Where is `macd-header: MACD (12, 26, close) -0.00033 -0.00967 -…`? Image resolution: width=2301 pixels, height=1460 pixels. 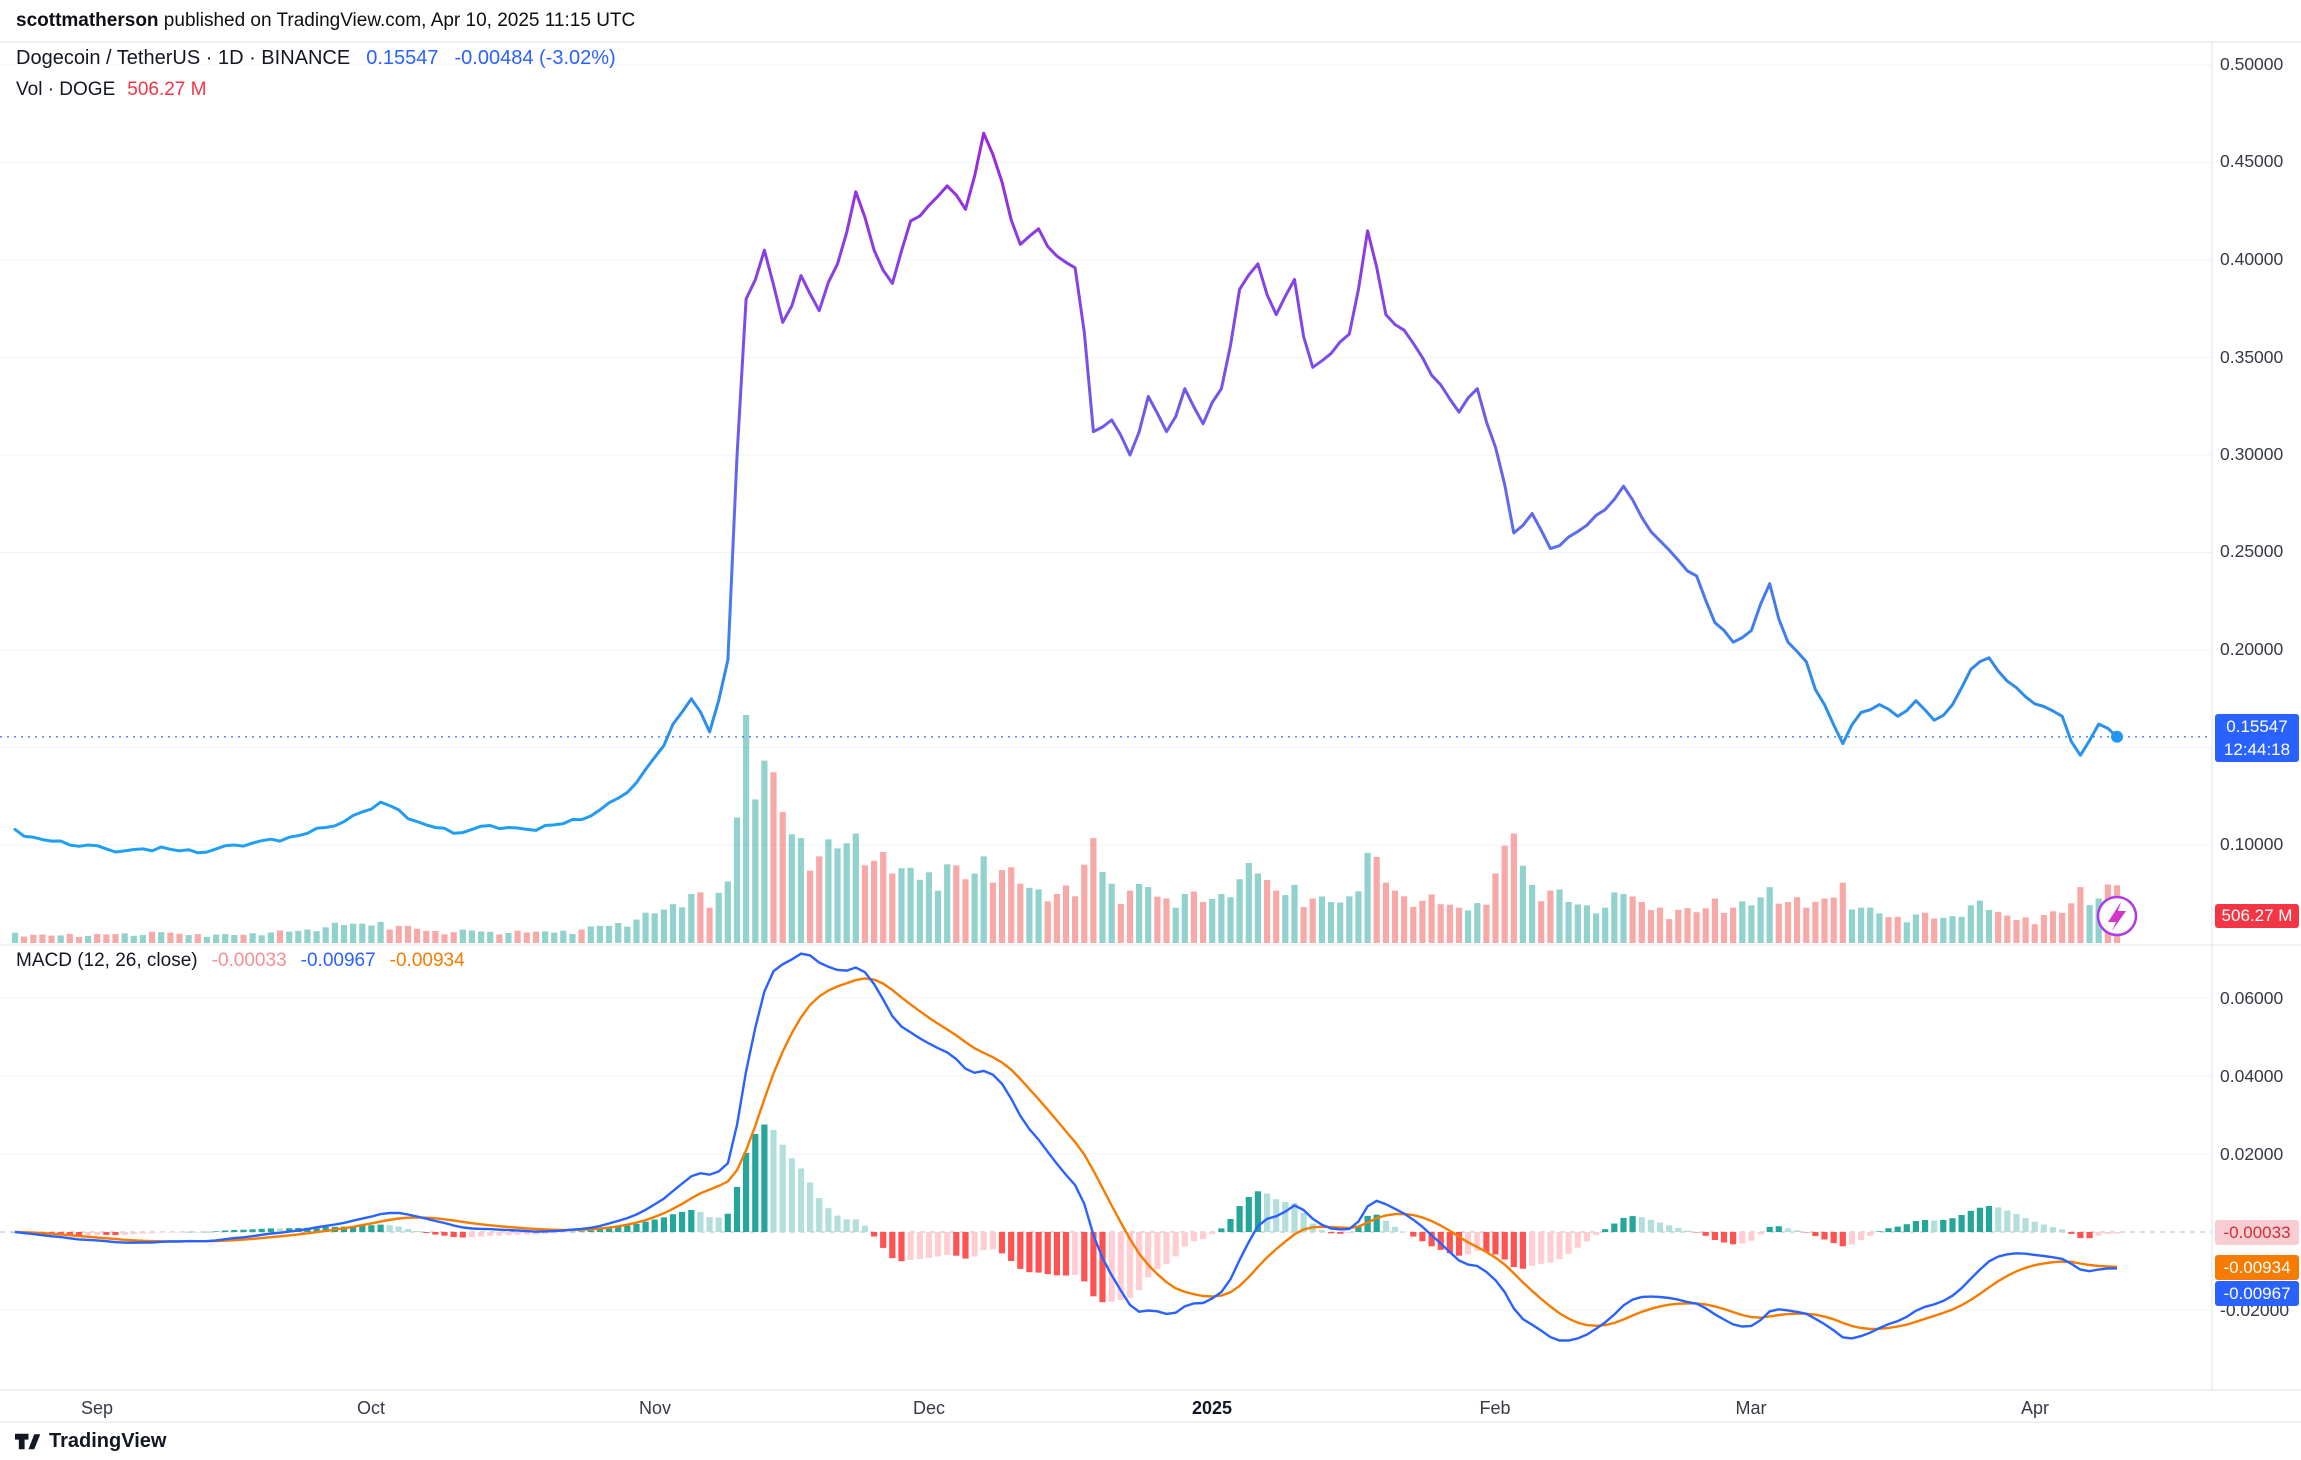
macd-header: MACD (12, 26, close) -0.00033 -0.00967 -… is located at coordinates (240, 961).